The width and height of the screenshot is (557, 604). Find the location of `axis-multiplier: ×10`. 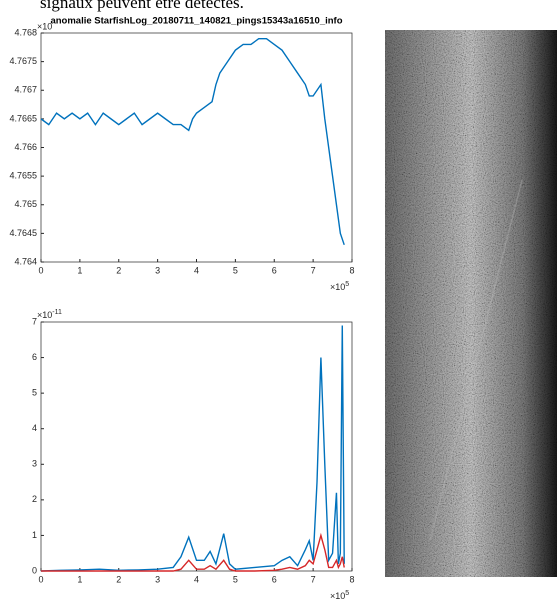

axis-multiplier: ×10 is located at coordinates (44, 26).